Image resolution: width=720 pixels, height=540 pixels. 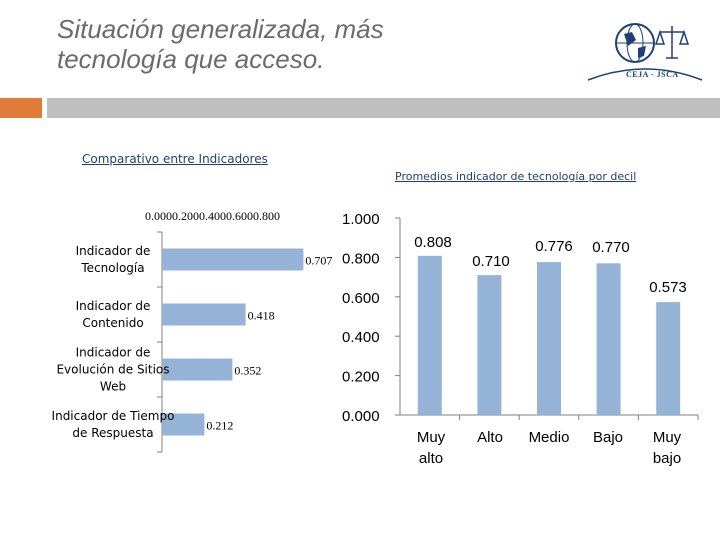 What do you see at coordinates (113, 259) in the screenshot?
I see `category-label: Indicador de Tecnología` at bounding box center [113, 259].